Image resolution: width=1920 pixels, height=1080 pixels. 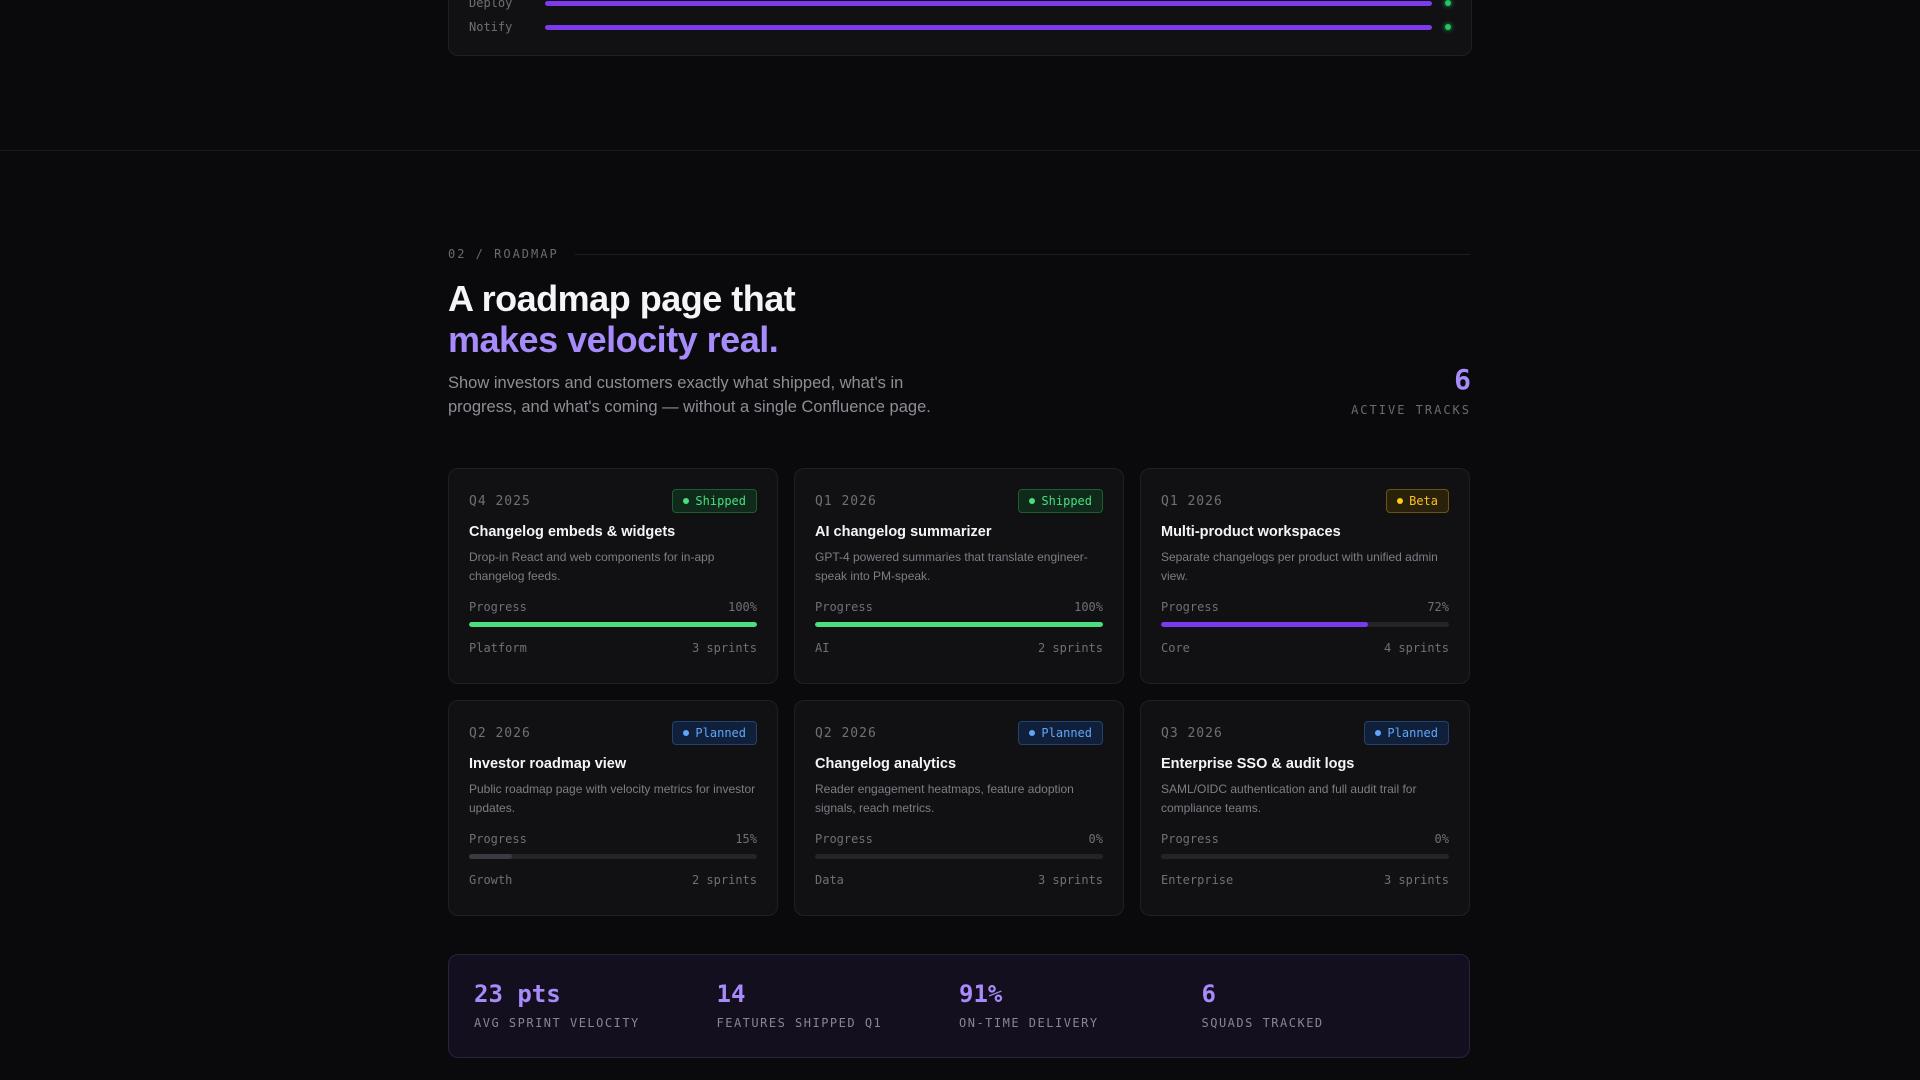 What do you see at coordinates (731, 994) in the screenshot?
I see `stat-value: 14` at bounding box center [731, 994].